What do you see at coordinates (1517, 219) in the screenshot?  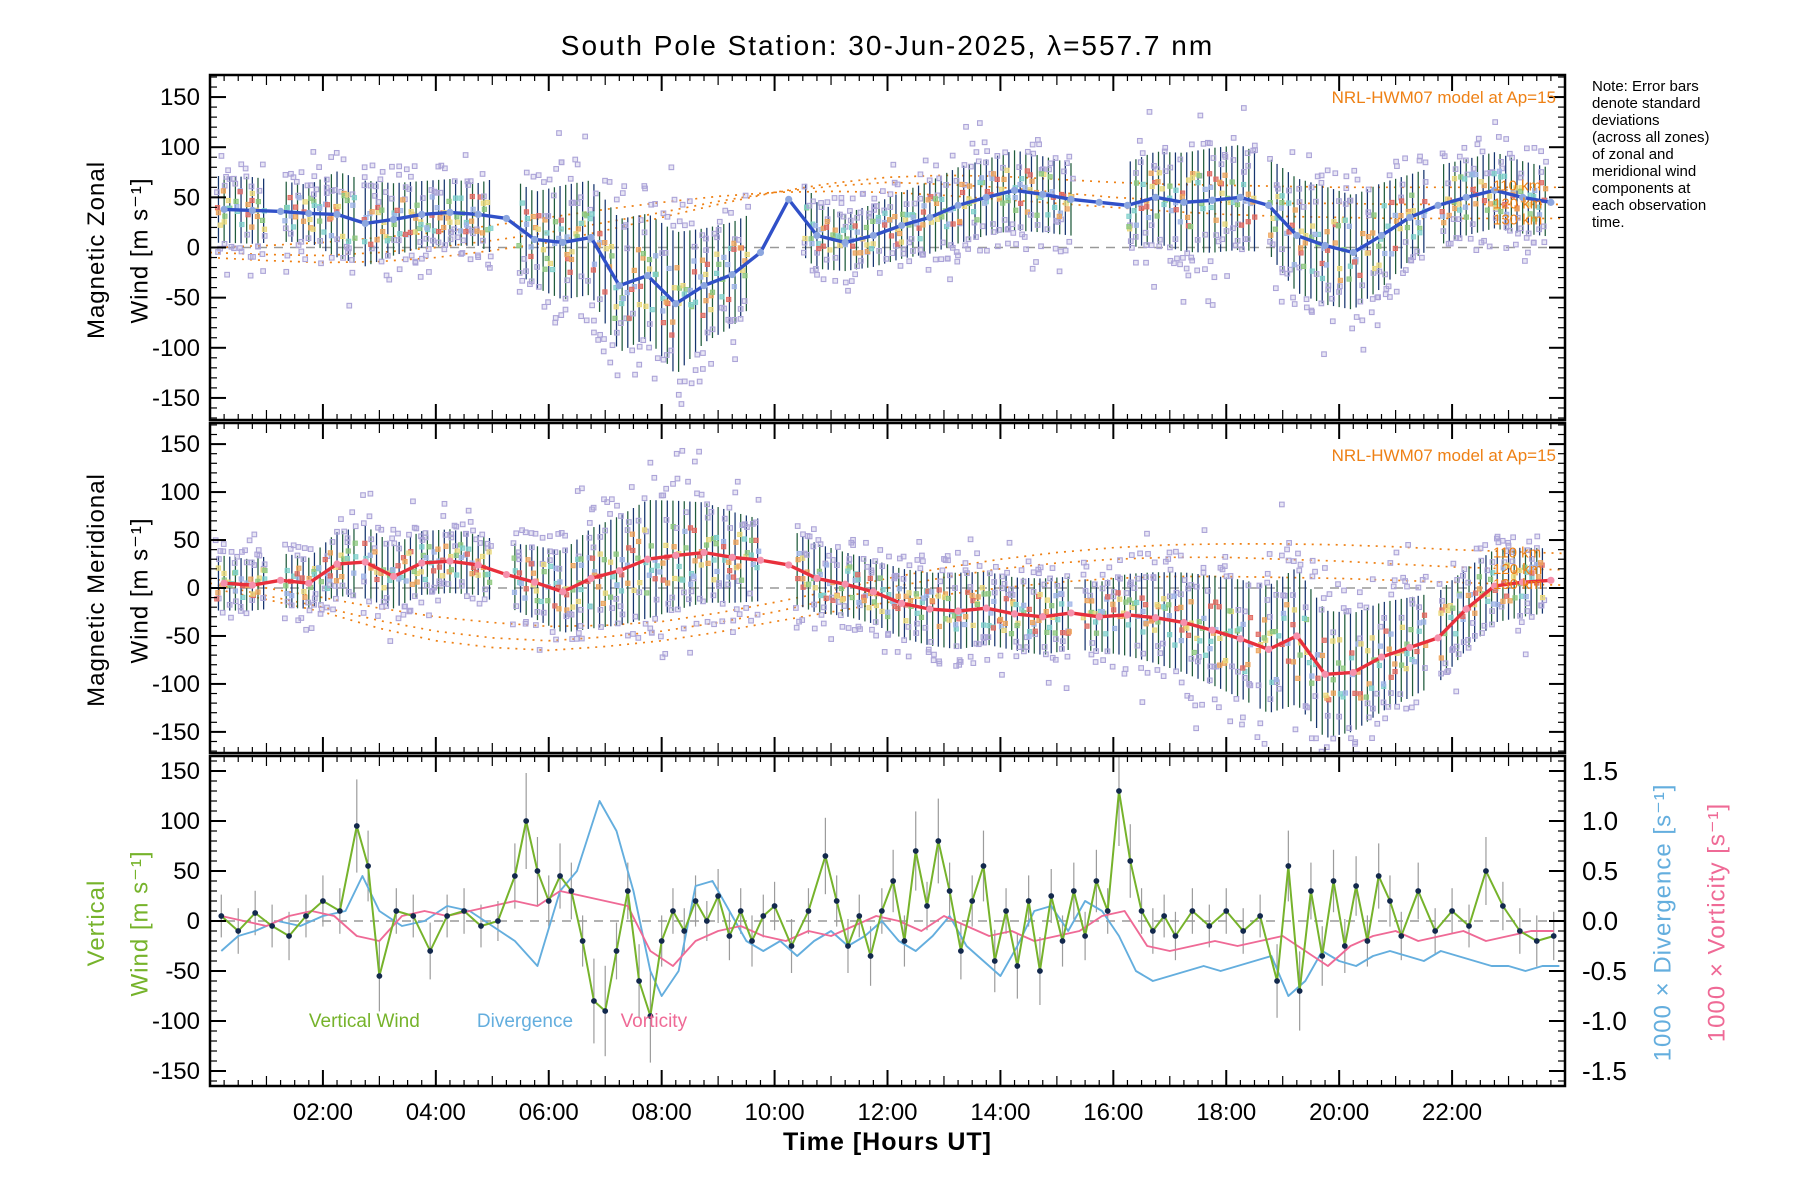 I see `altitude-label: 130 km` at bounding box center [1517, 219].